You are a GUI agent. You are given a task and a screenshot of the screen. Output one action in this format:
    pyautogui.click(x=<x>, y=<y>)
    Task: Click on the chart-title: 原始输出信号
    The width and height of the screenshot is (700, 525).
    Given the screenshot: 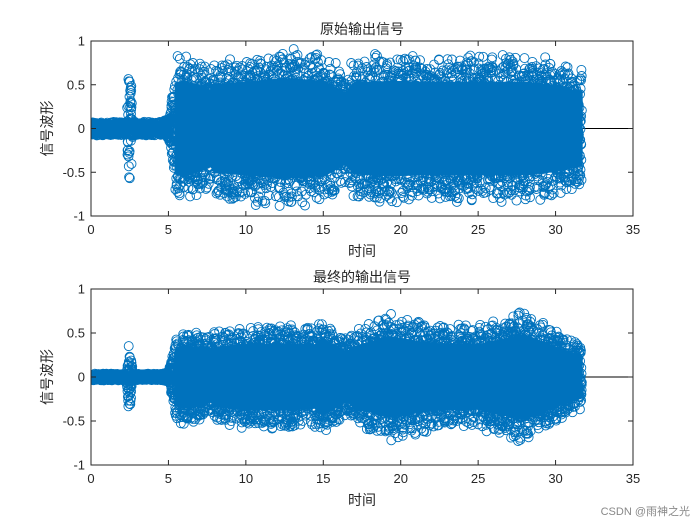 What is the action you would take?
    pyautogui.click(x=362, y=30)
    